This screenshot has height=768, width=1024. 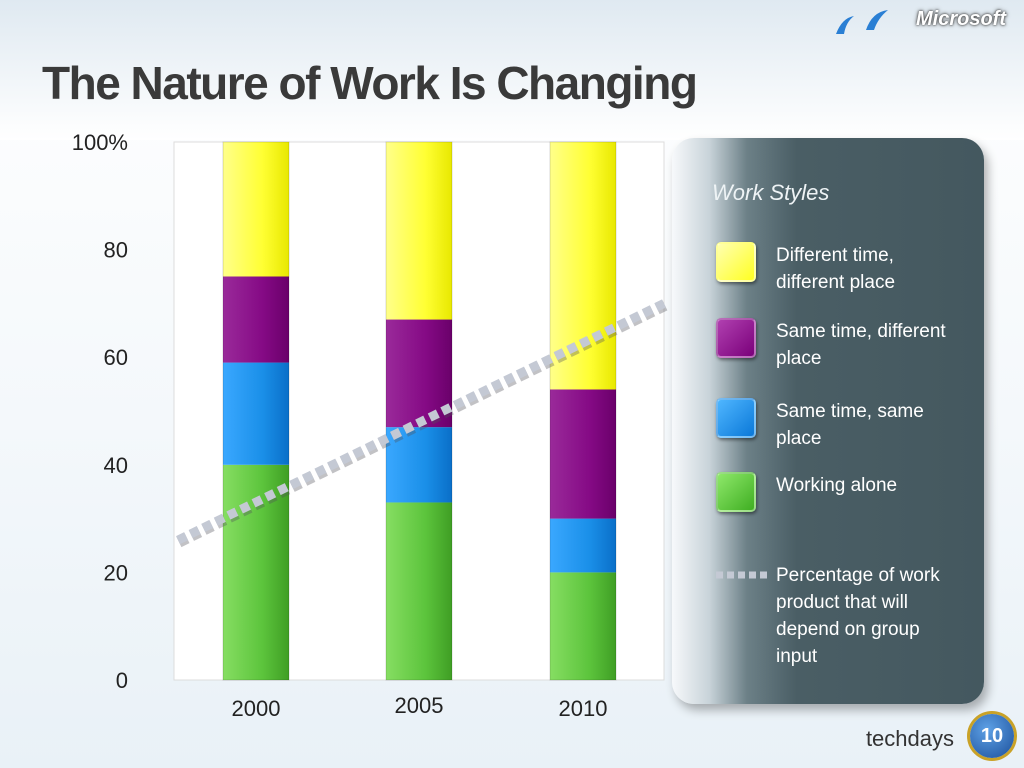 What do you see at coordinates (256, 413) in the screenshot?
I see `bar-2000-same-time-same-place` at bounding box center [256, 413].